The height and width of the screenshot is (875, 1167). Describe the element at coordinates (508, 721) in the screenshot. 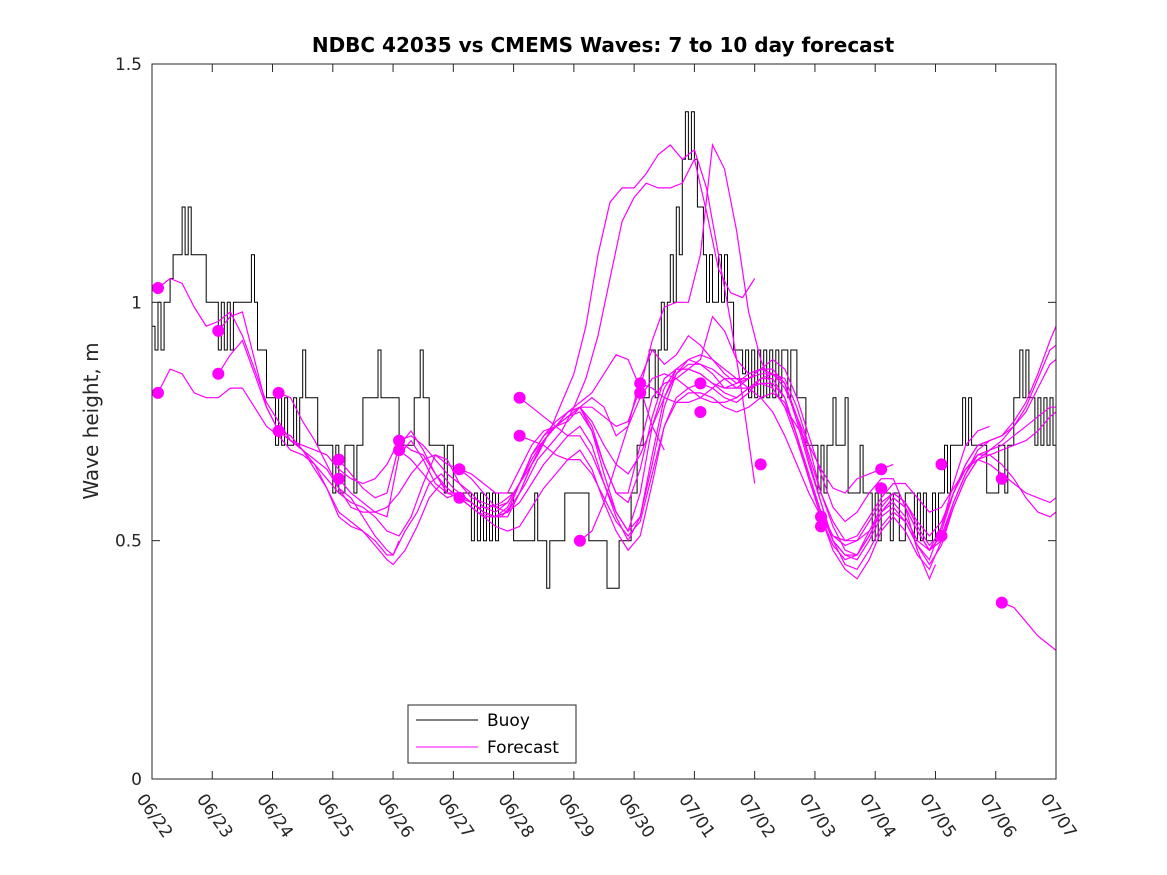

I see `legend-buoy-label: Buoy` at that location.